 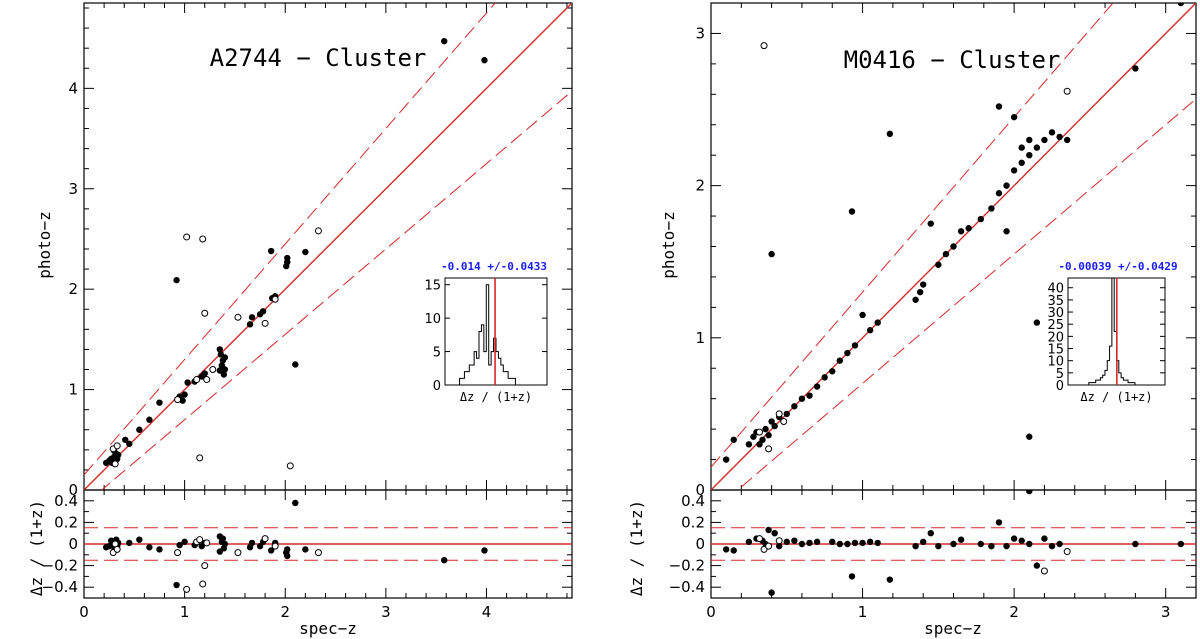 I want to click on panel-title: A2744 − Cluster, so click(x=318, y=58).